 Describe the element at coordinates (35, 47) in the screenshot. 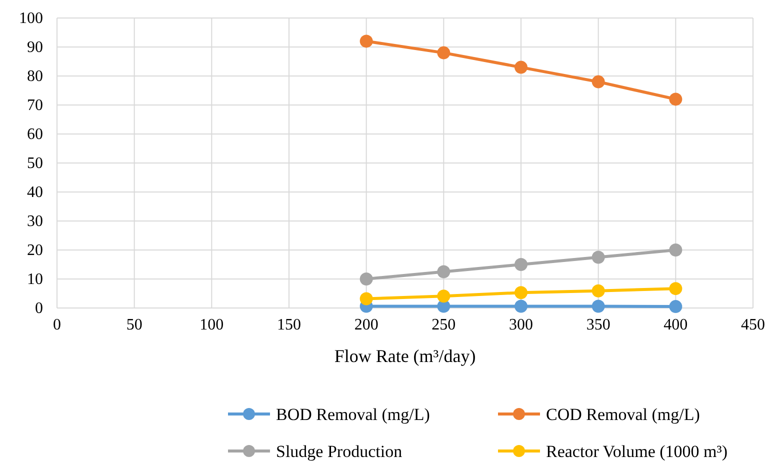

I see `y-tick-label: 90` at that location.